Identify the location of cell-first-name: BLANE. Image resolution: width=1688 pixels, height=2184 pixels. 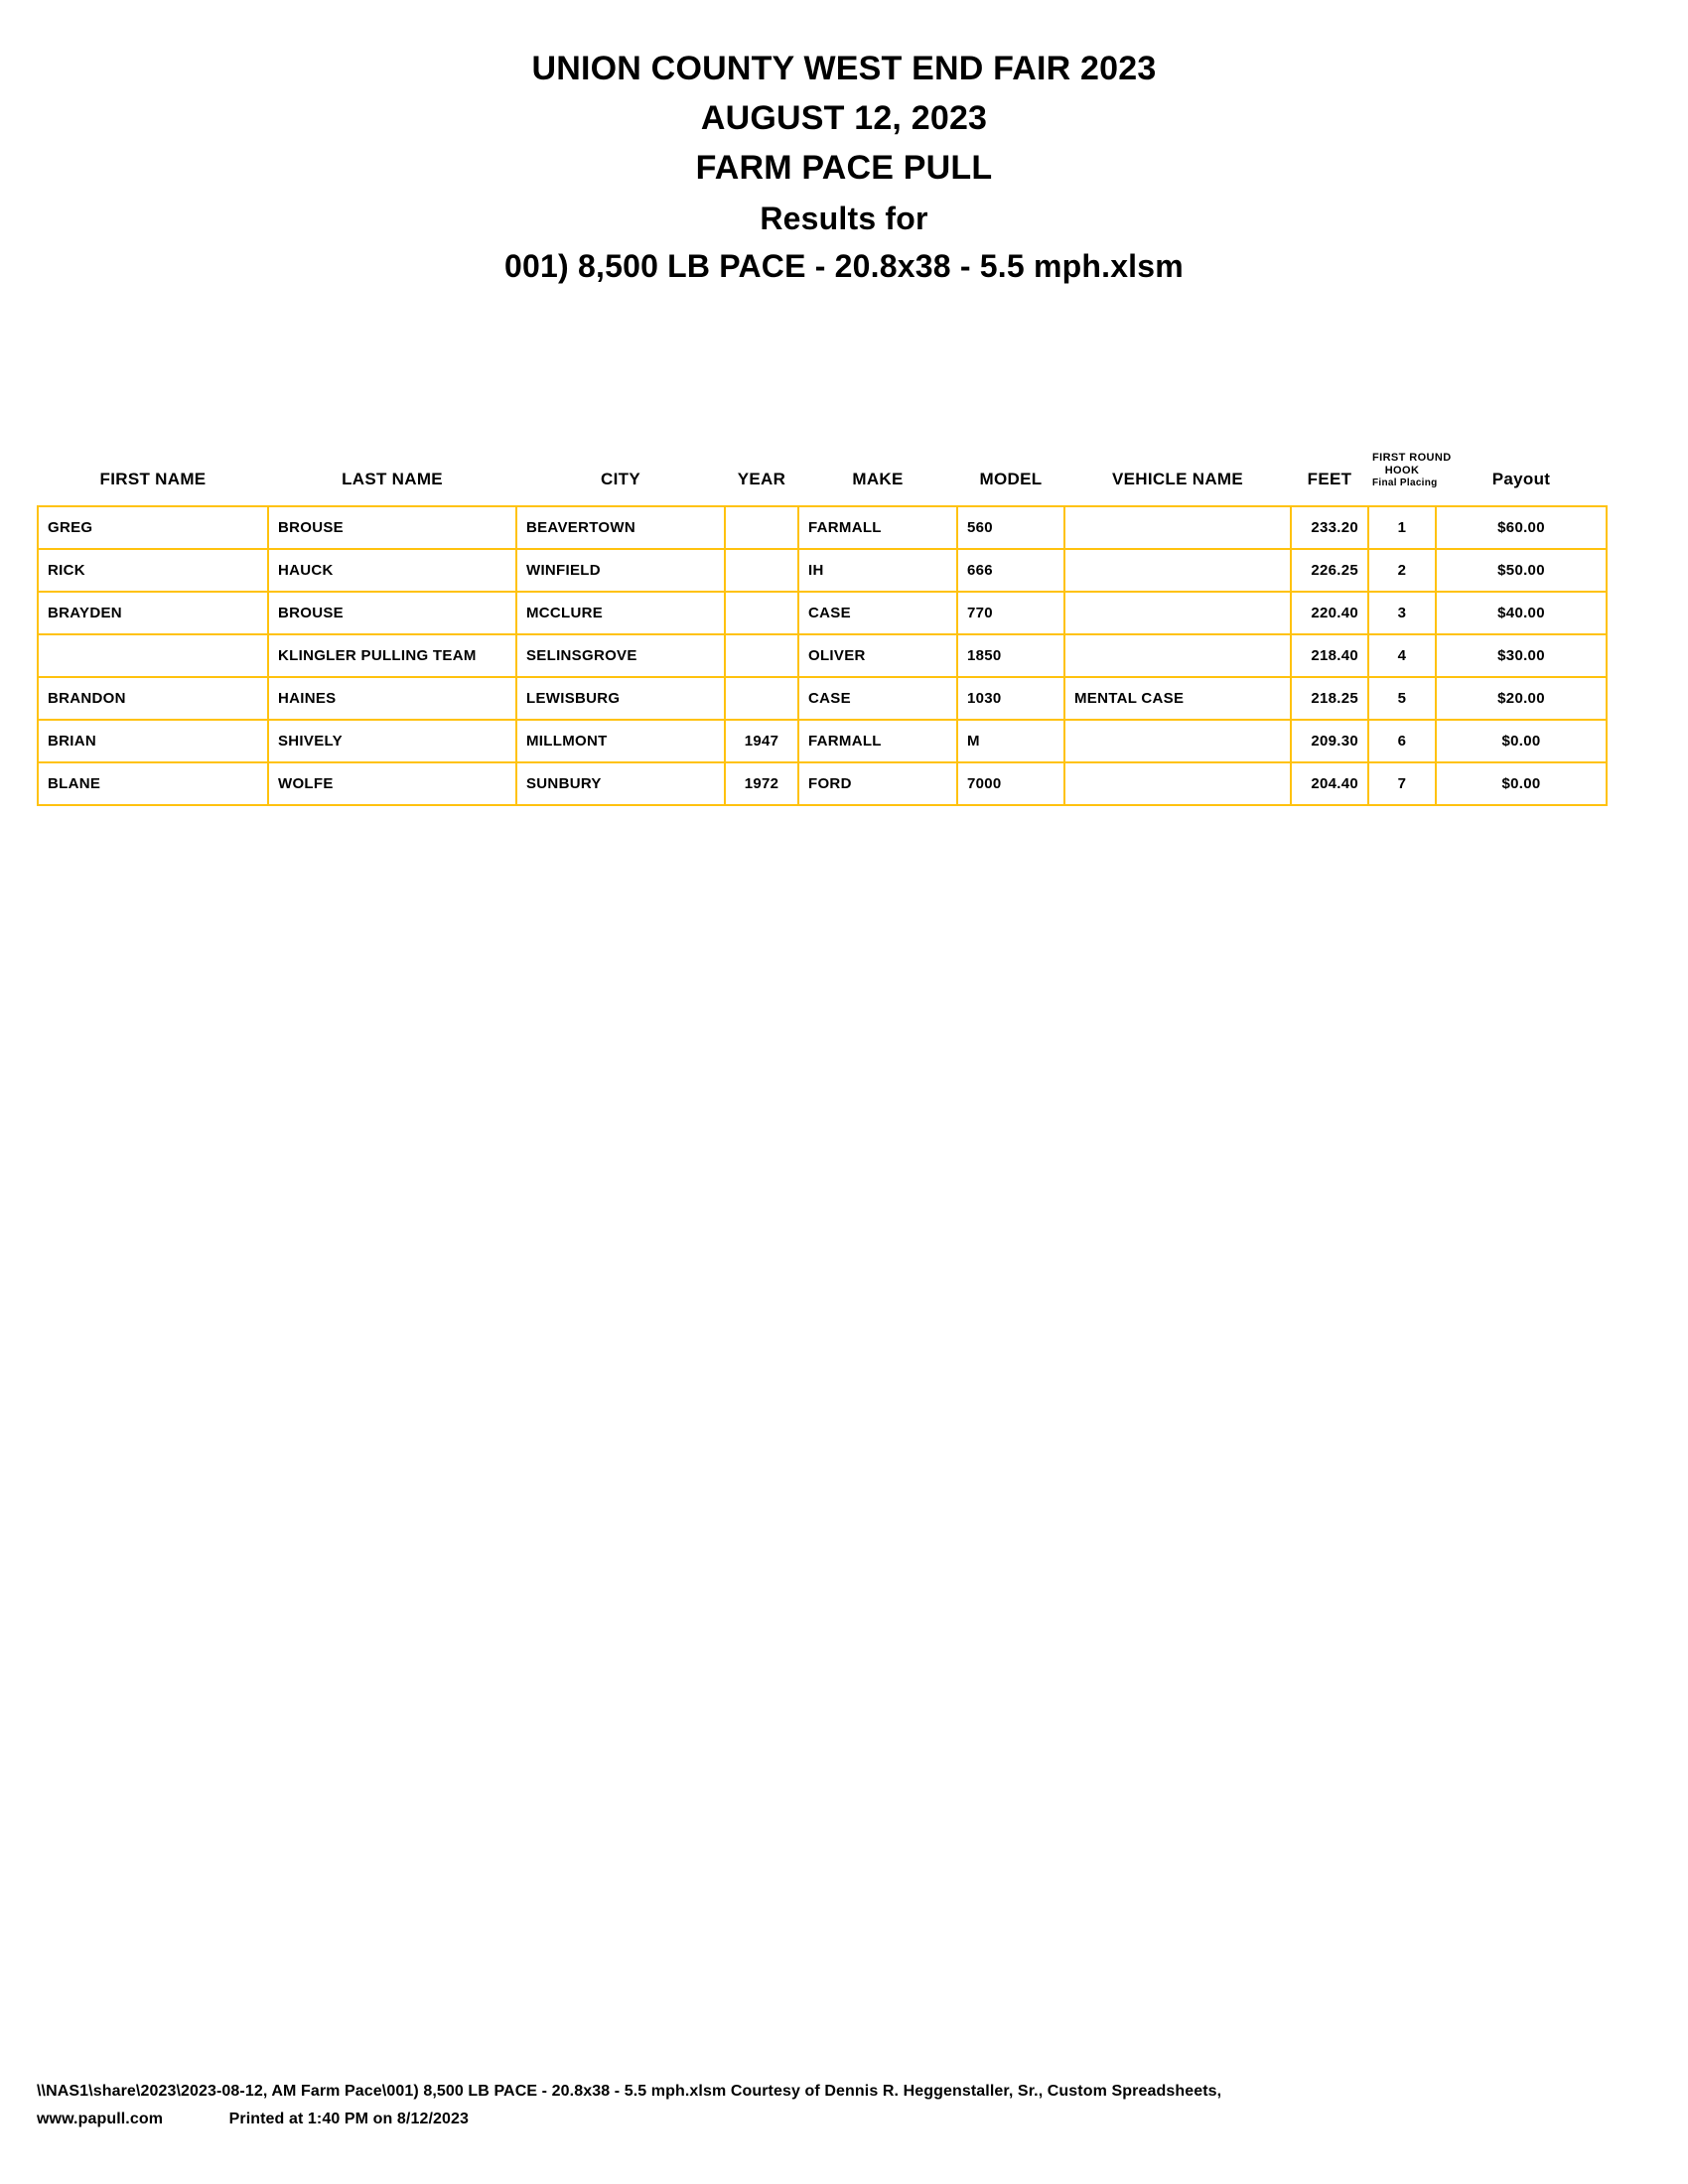
(153, 783).